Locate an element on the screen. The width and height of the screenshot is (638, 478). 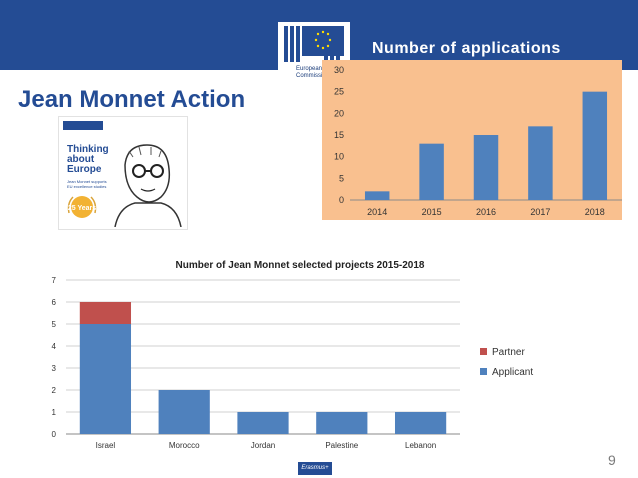
chart1-x-tick: 2018 is located at coordinates (595, 212).